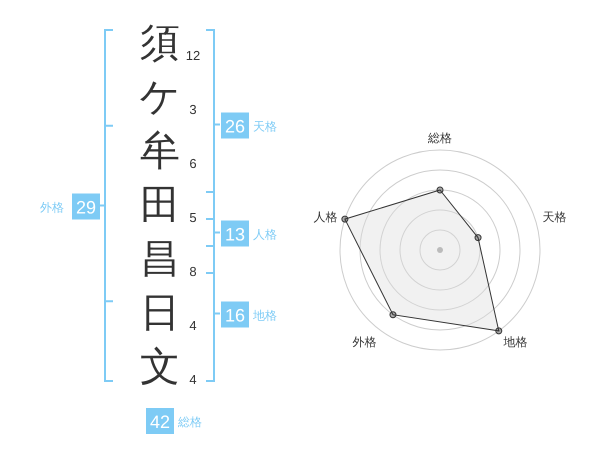 The width and height of the screenshot is (600, 470). What do you see at coordinates (193, 217) in the screenshot?
I see `text: 5` at bounding box center [193, 217].